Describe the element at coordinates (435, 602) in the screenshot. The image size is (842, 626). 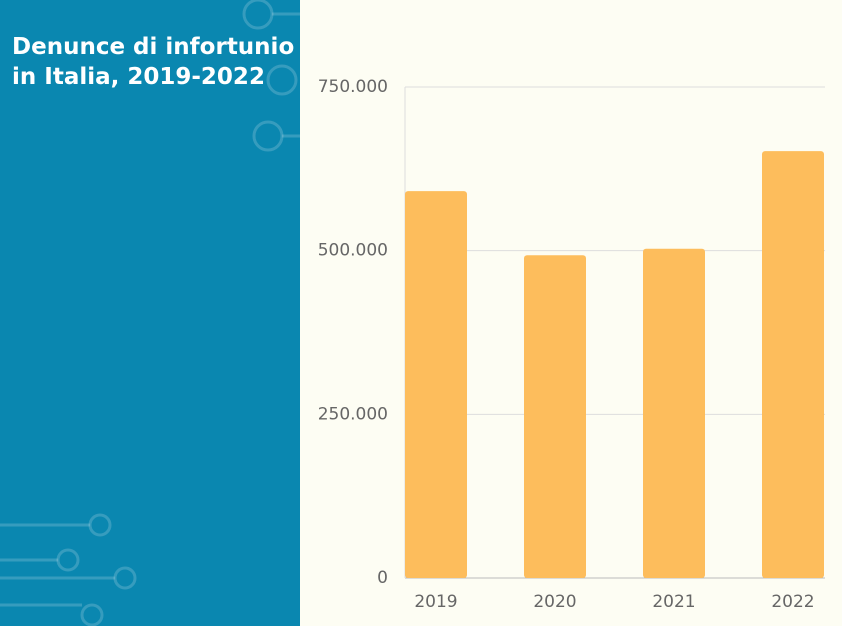
I see `x-tick-label: 2019` at that location.